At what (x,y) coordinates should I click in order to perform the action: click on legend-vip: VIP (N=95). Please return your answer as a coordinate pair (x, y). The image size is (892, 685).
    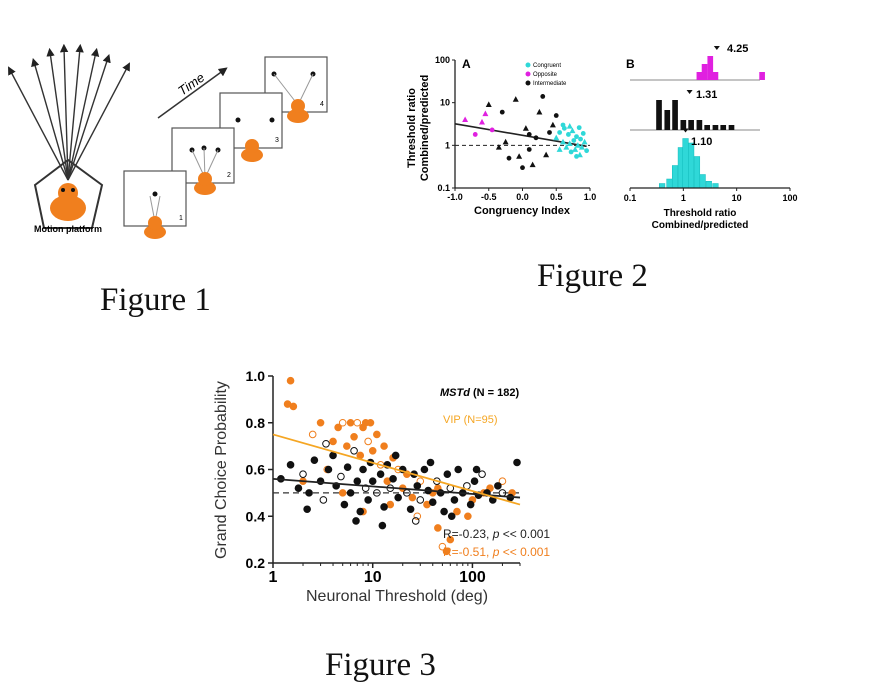
    Looking at the image, I should click on (470, 420).